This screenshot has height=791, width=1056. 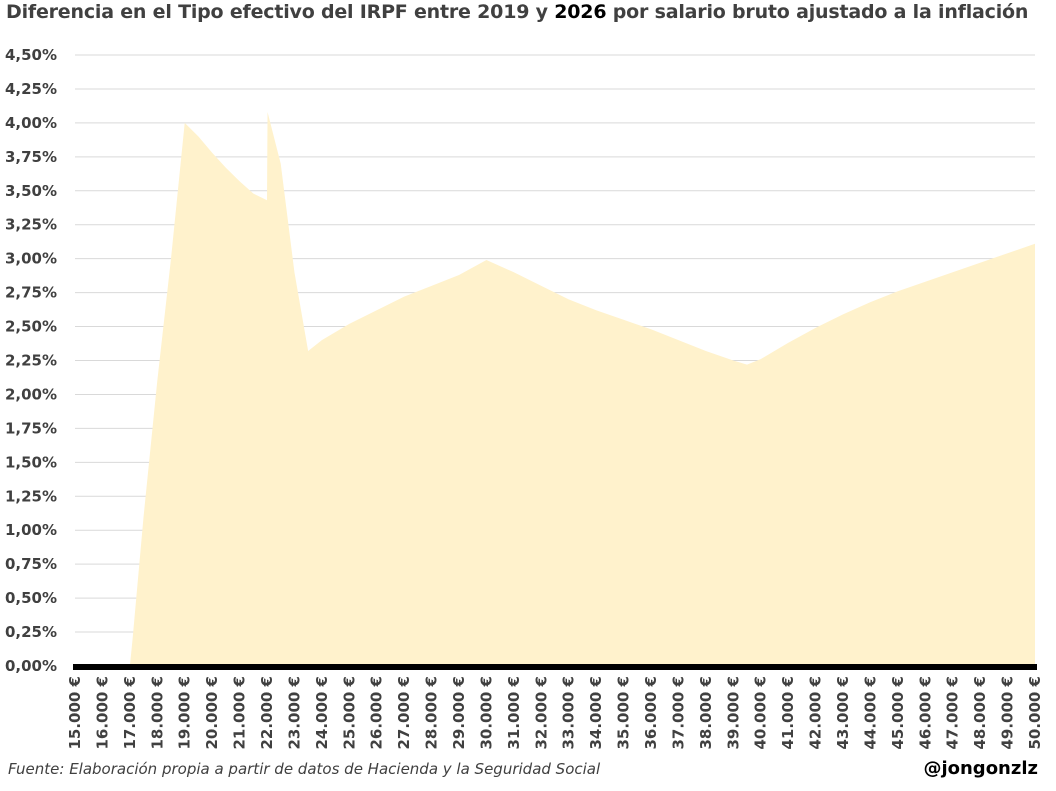 What do you see at coordinates (31, 462) in the screenshot?
I see `y-tick-label: 1,50%` at bounding box center [31, 462].